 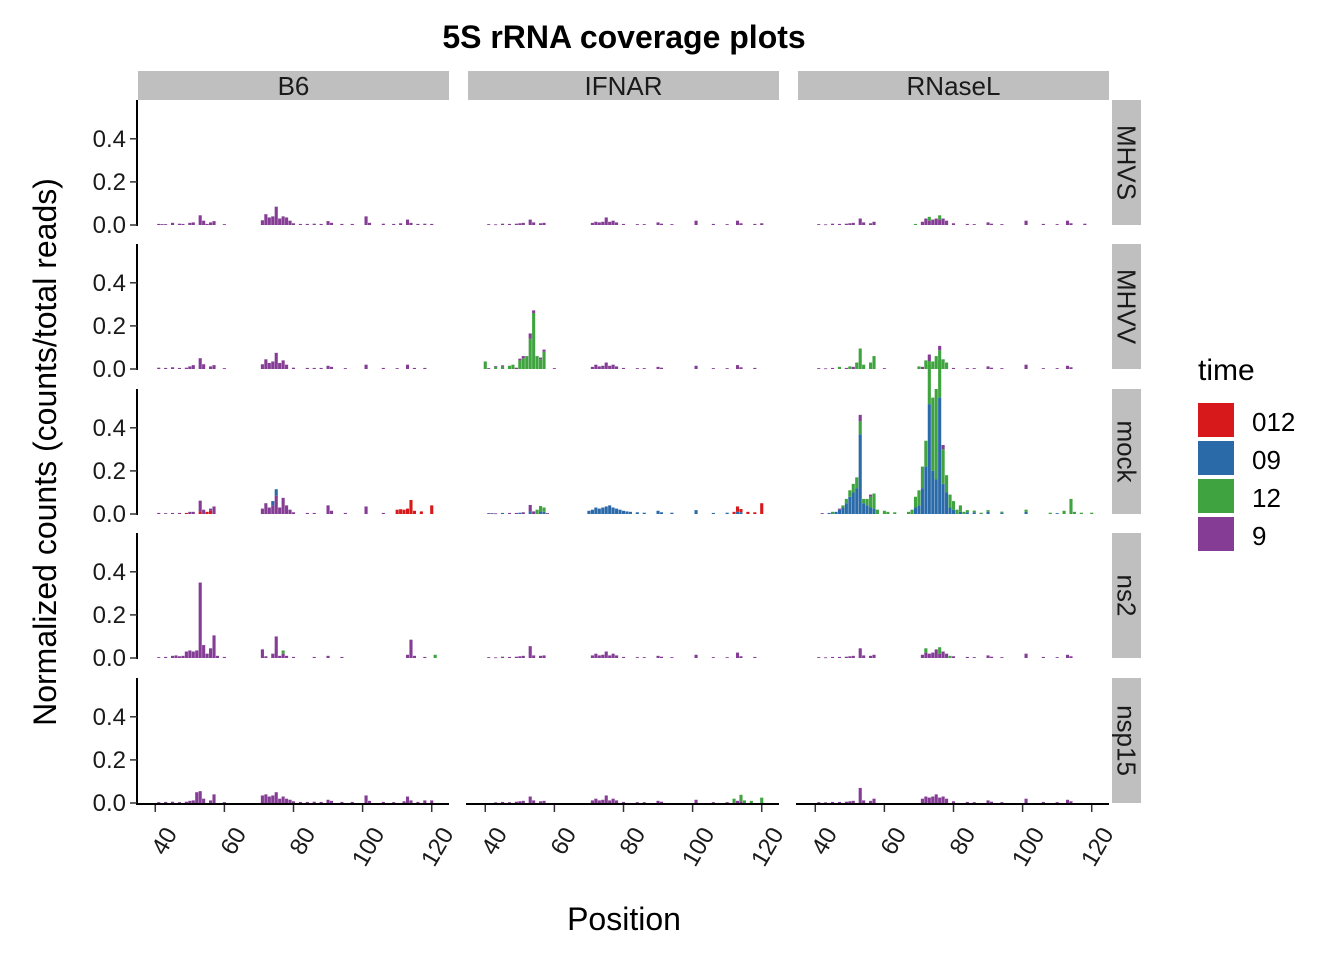 I want to click on chart-title: 5S rRNA coverage plots, so click(x=623, y=37).